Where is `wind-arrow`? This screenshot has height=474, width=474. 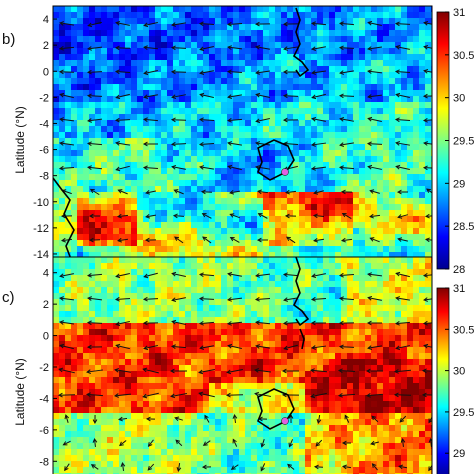 wind-arrow is located at coordinates (235, 120).